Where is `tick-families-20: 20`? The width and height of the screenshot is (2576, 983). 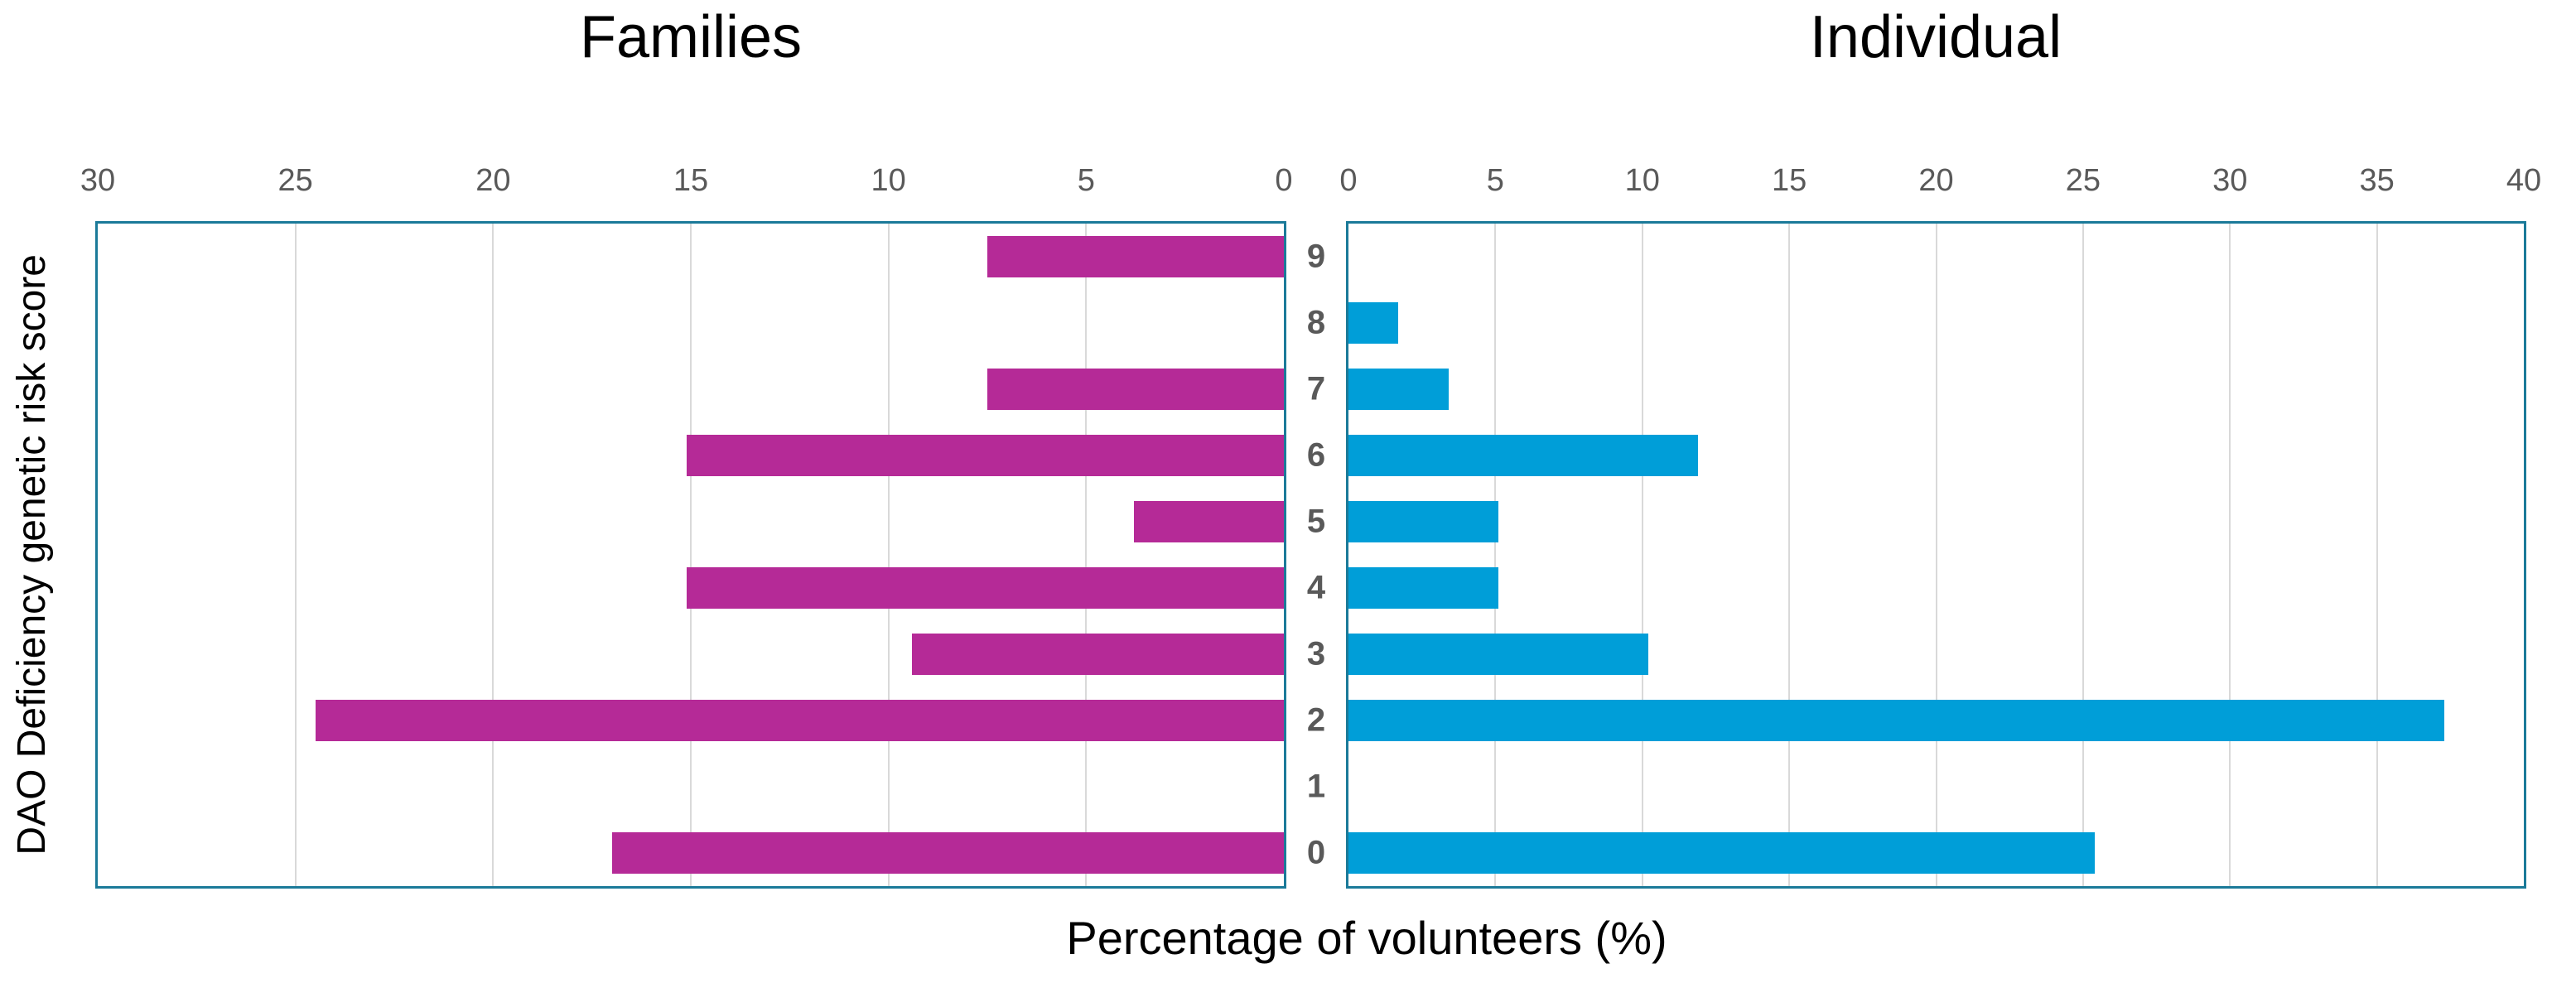
tick-families-20: 20 is located at coordinates (493, 180).